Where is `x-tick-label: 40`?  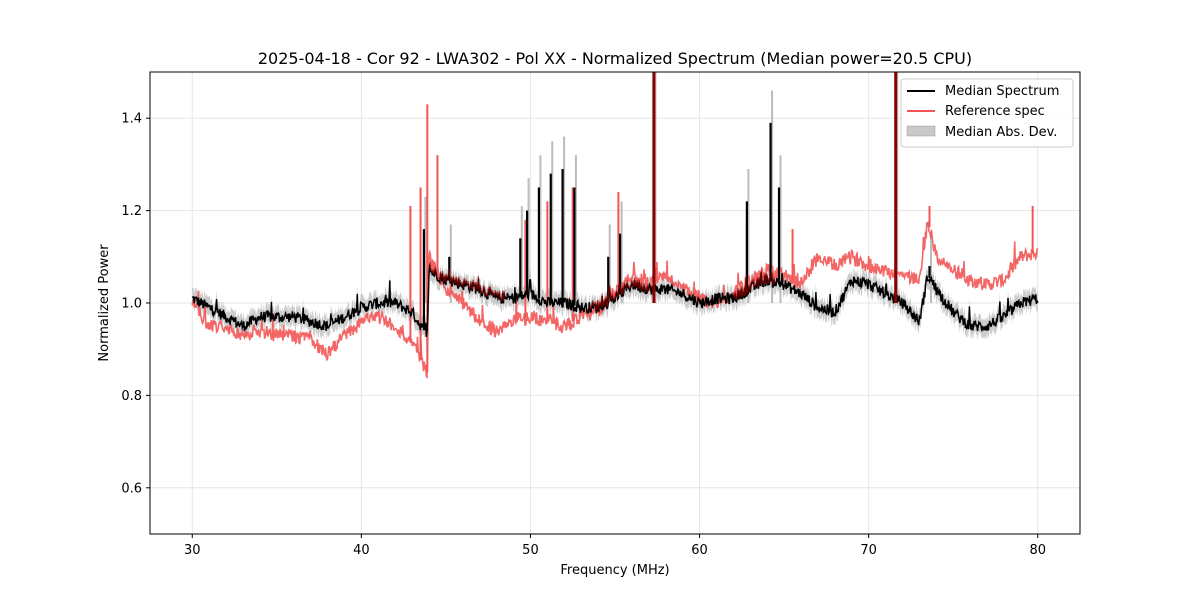 x-tick-label: 40 is located at coordinates (361, 550).